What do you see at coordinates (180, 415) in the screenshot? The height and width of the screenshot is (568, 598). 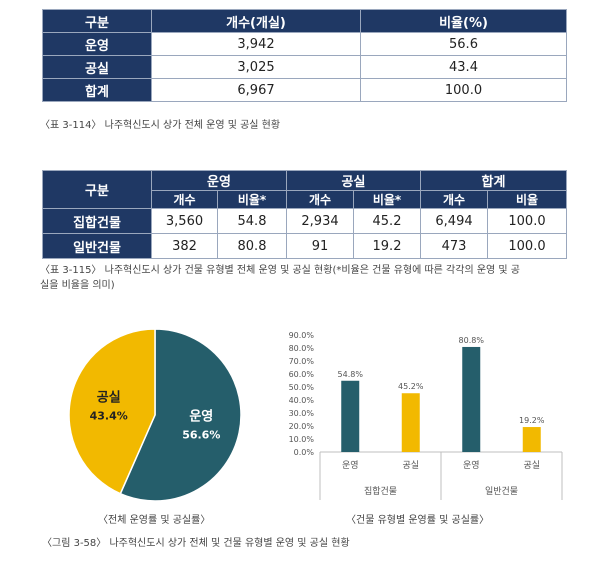 I see `pie-slice-operating` at bounding box center [180, 415].